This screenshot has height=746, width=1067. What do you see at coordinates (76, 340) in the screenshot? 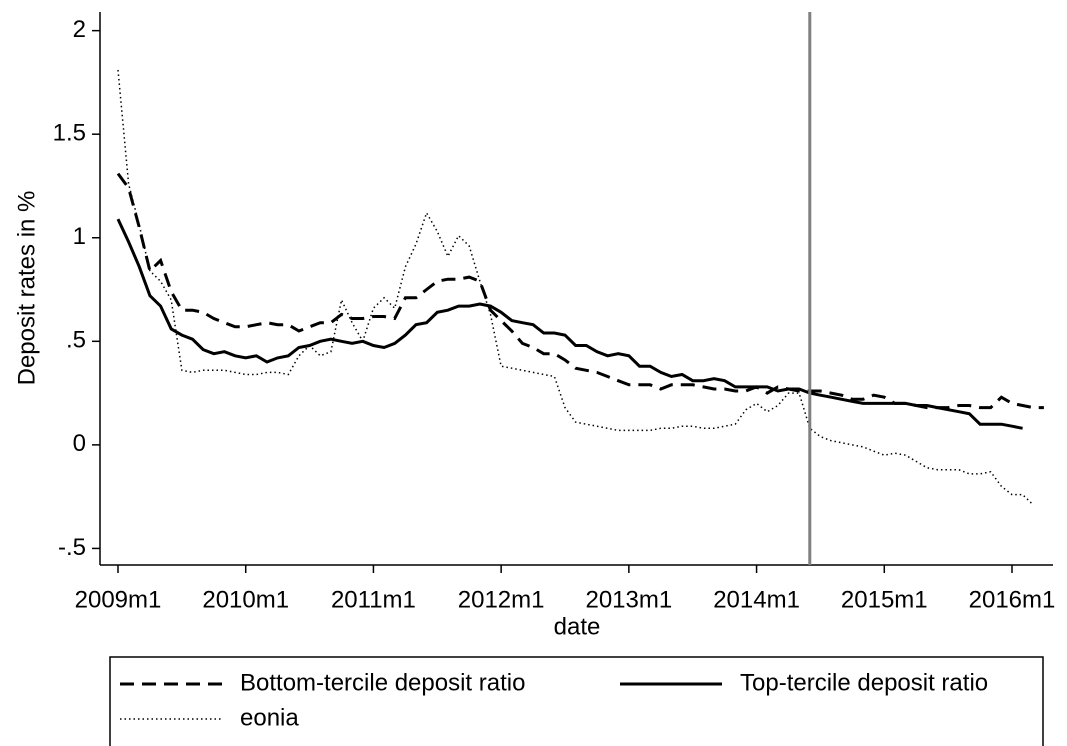
I see `y-tick-label: .5` at bounding box center [76, 340].